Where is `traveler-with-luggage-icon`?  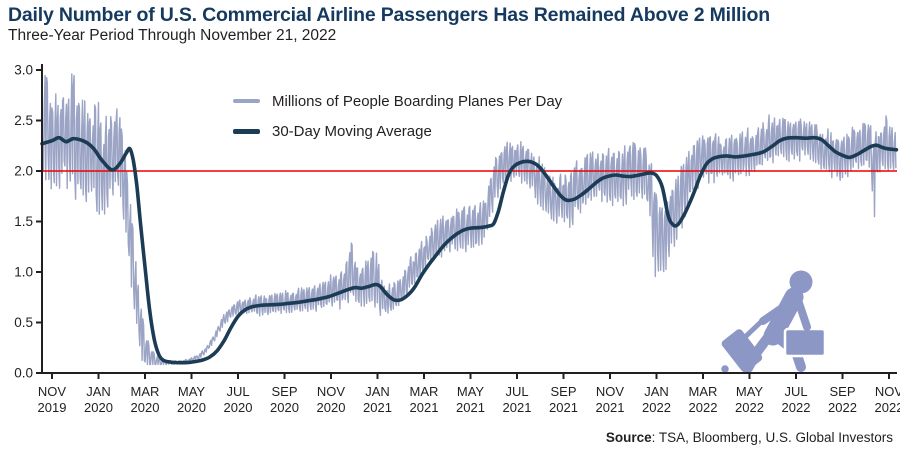
traveler-with-luggage-icon is located at coordinates (773, 322).